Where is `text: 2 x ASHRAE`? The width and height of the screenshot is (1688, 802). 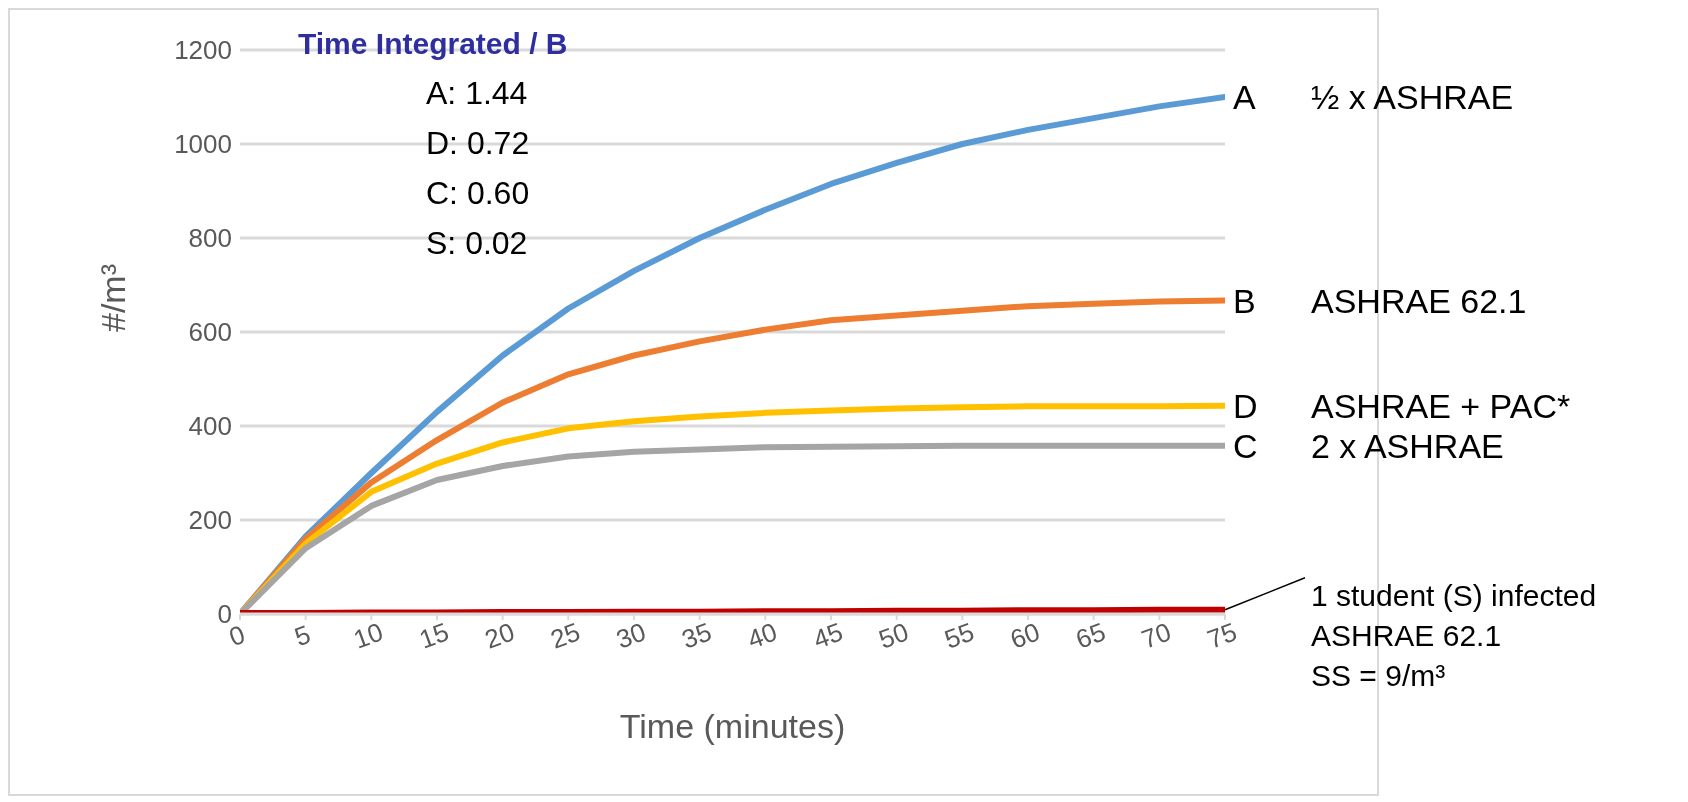 text: 2 x ASHRAE is located at coordinates (1407, 445).